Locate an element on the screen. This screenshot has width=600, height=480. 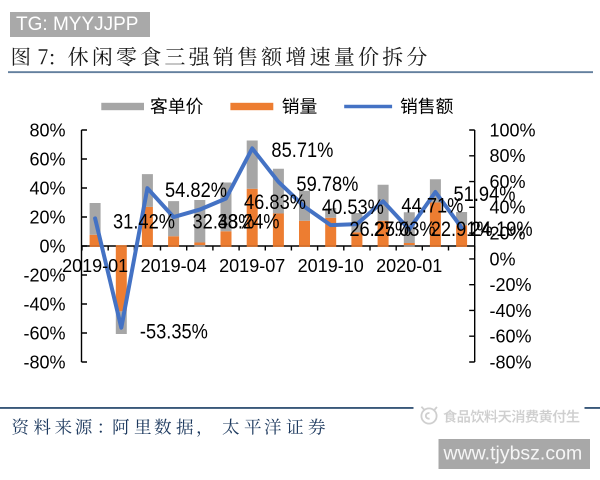
svg-text: 46.83% is located at coordinates (275, 203).